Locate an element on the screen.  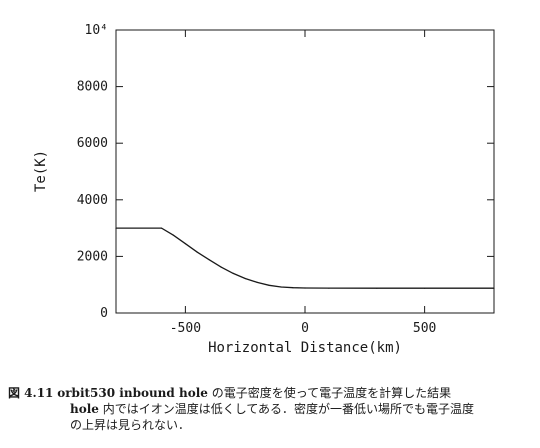
y-tick-label: 10⁴ is located at coordinates (96, 30).